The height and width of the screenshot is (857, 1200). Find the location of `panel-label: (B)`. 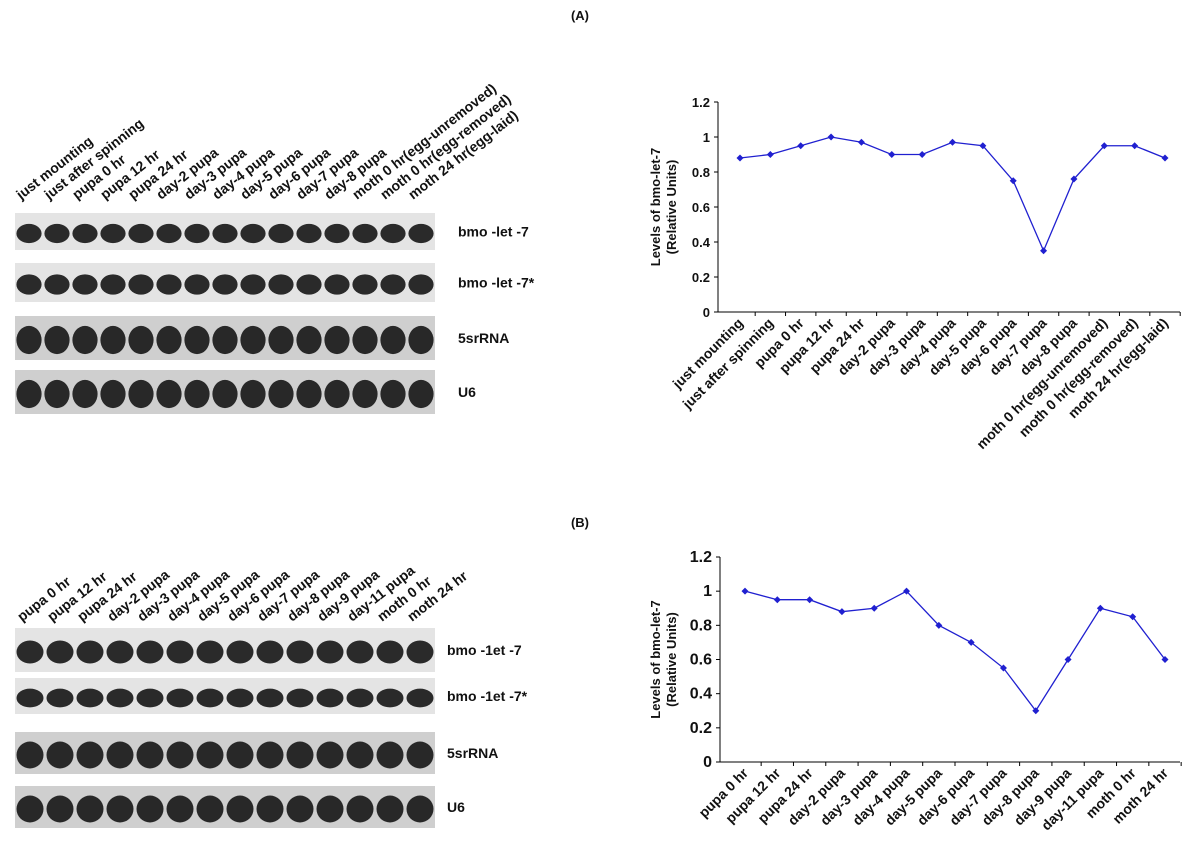

panel-label: (B) is located at coordinates (580, 522).